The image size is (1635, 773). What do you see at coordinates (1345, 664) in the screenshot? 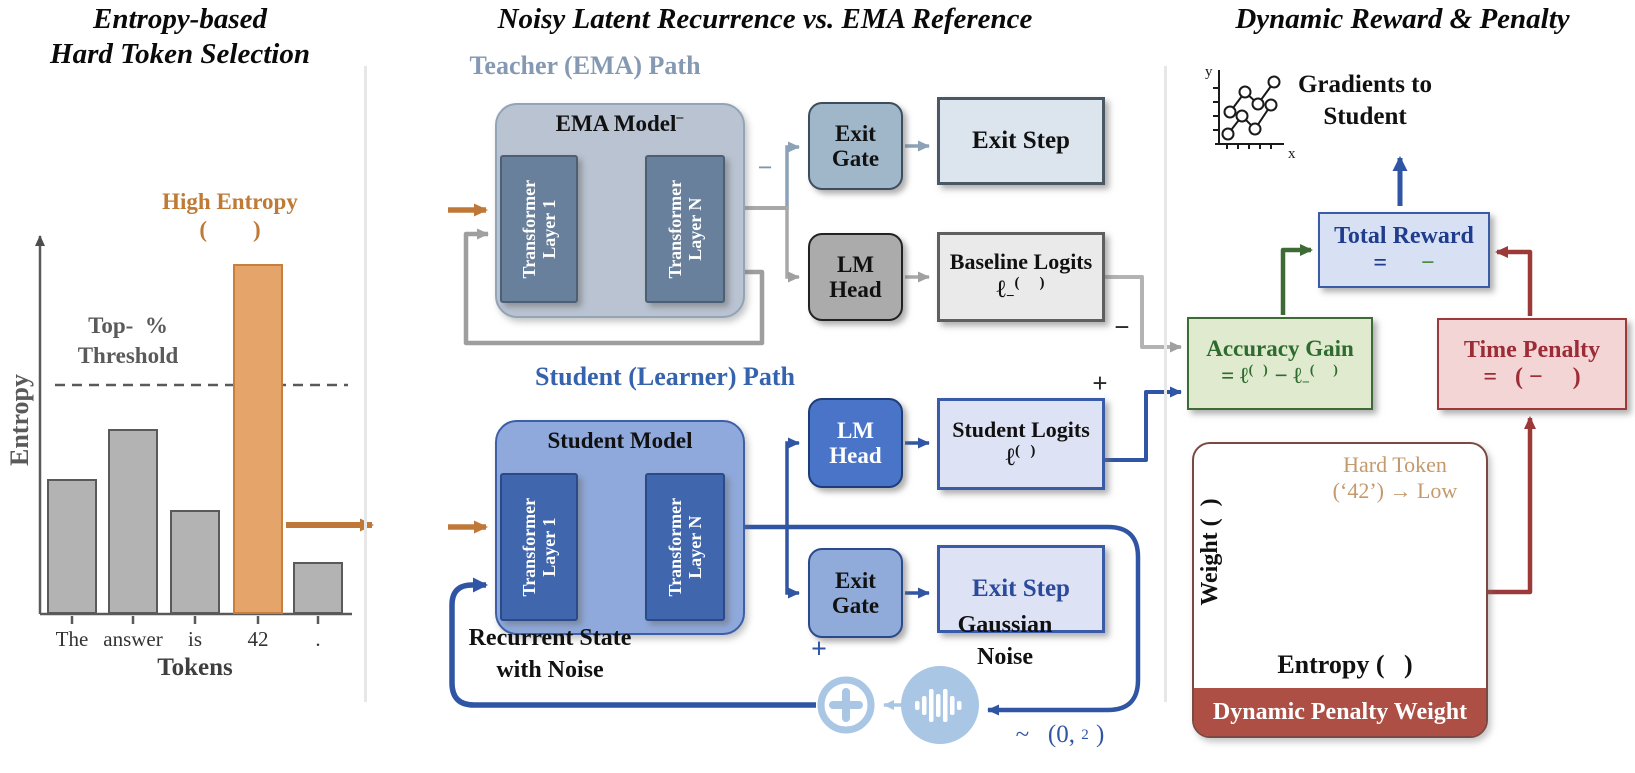
I see `entropy-plot-axis-label: Entropy ( )` at bounding box center [1345, 664].